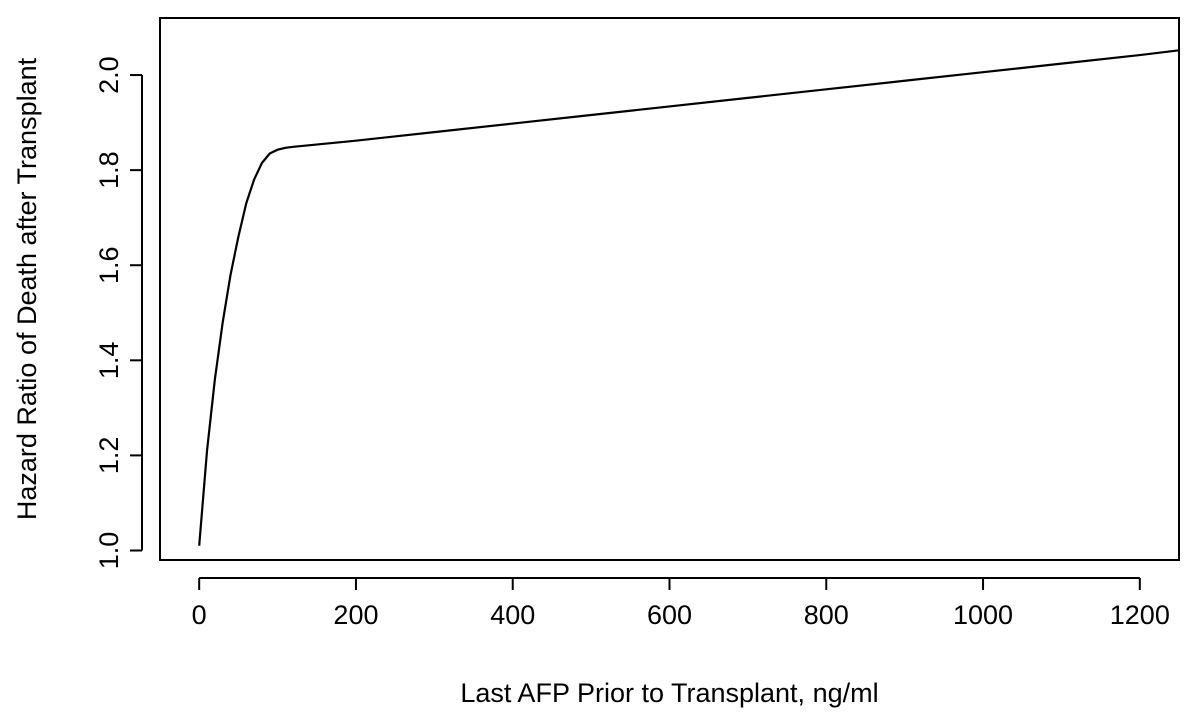  What do you see at coordinates (983, 615) in the screenshot?
I see `x-tick-label: 1000` at bounding box center [983, 615].